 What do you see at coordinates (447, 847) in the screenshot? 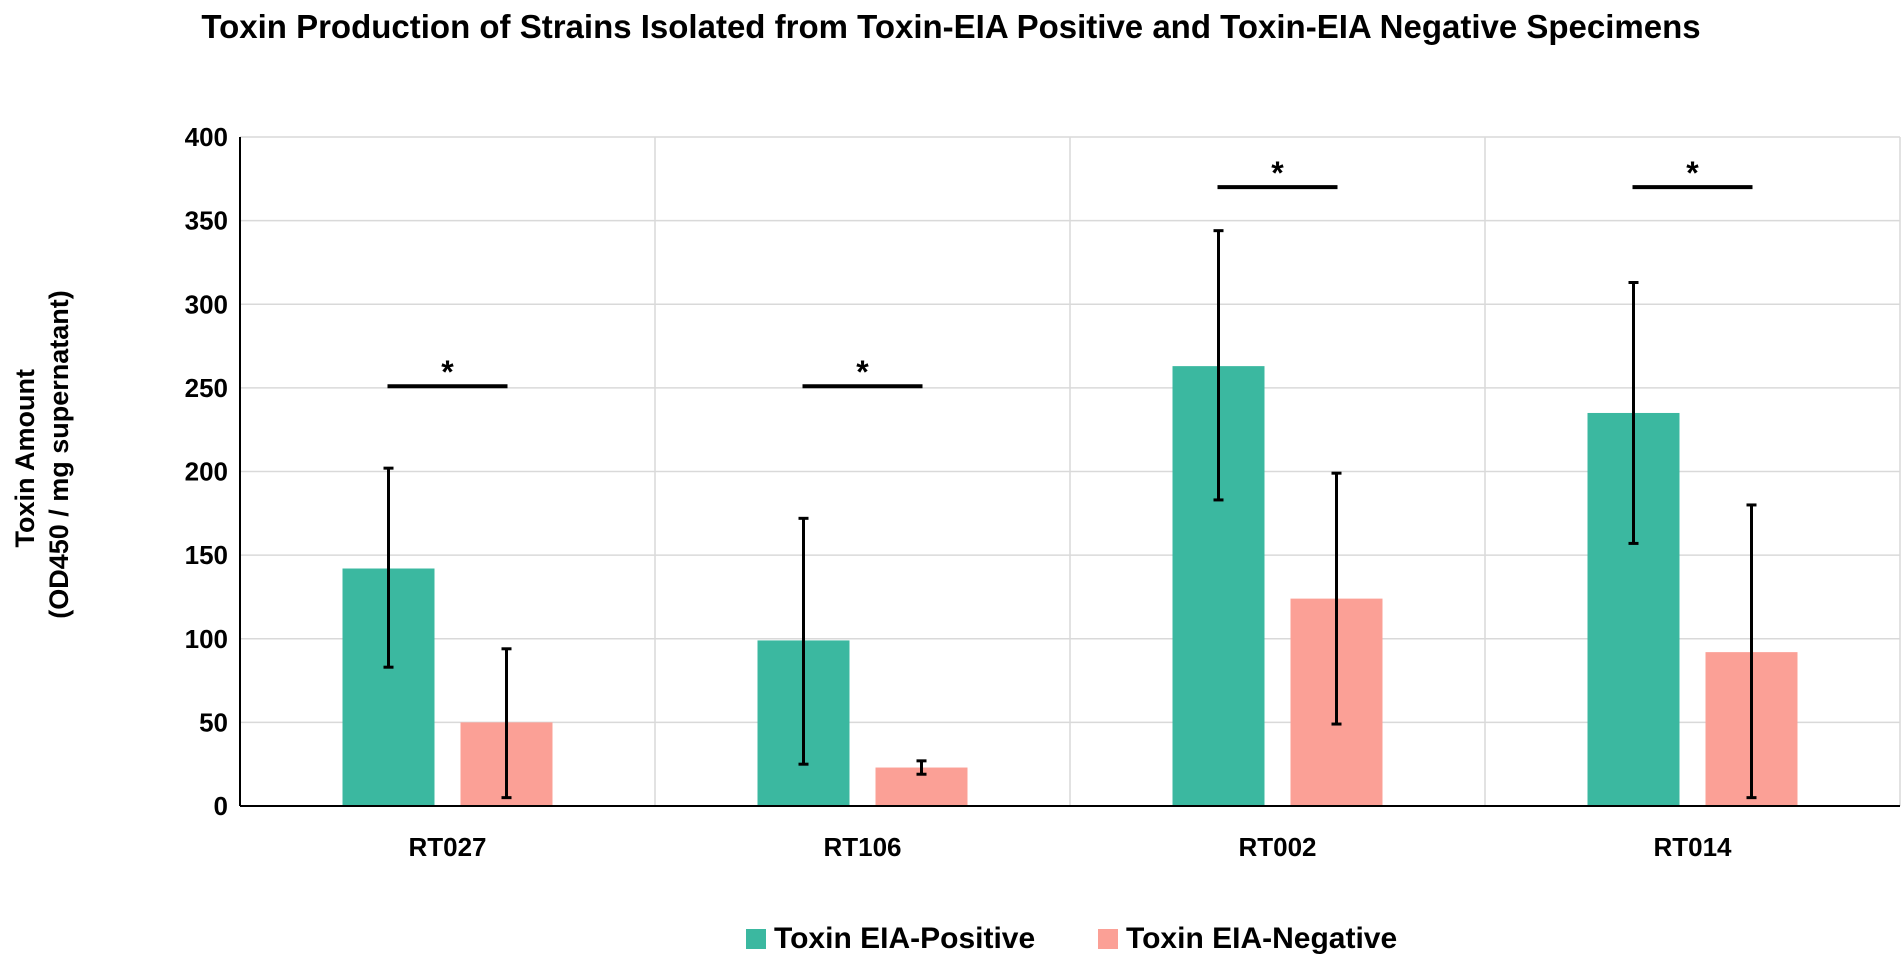
I see `x-category-label: RT027` at bounding box center [447, 847].